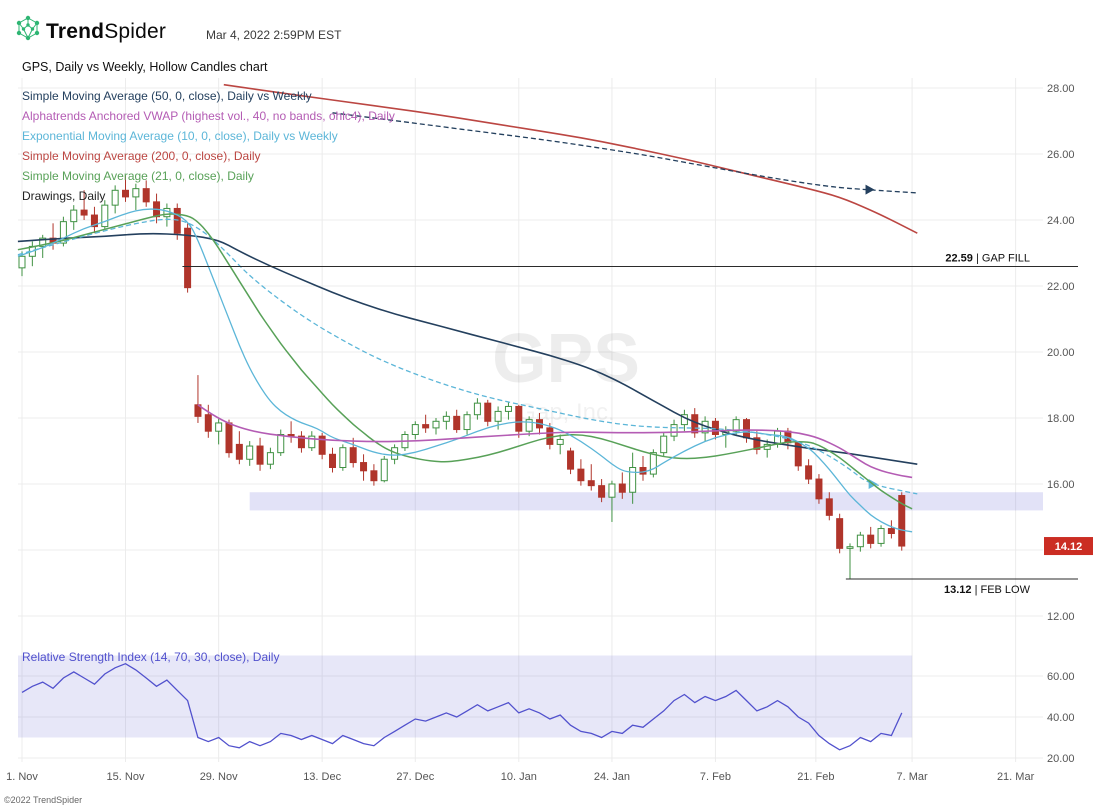 This screenshot has width=1106, height=809. I want to click on legend-item-5: Drawings, Daily, so click(64, 196).